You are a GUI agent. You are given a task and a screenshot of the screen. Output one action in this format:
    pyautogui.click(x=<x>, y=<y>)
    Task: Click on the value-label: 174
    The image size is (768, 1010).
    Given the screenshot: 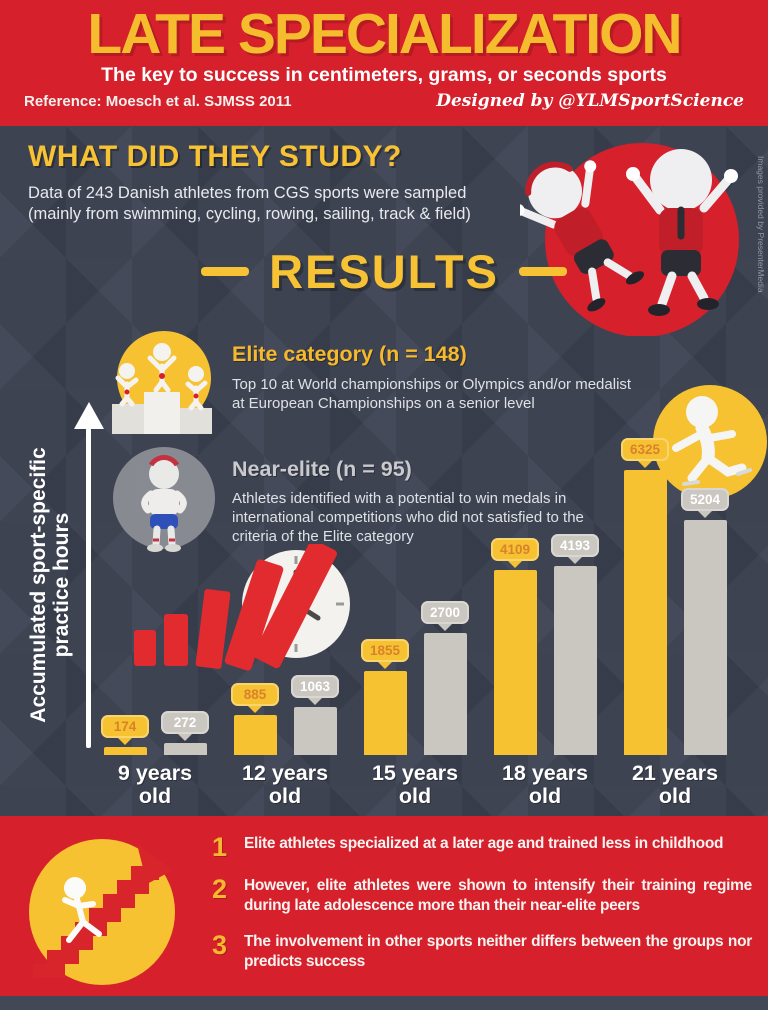 What is the action you would take?
    pyautogui.click(x=125, y=726)
    